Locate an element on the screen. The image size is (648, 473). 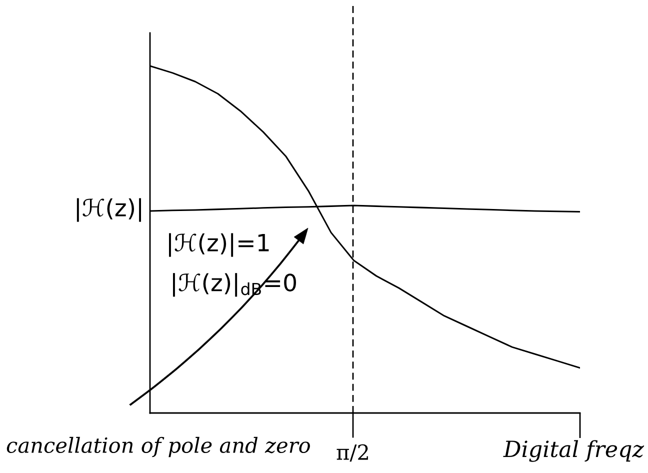
x-axis-title: Digital freqz is located at coordinates (573, 451).